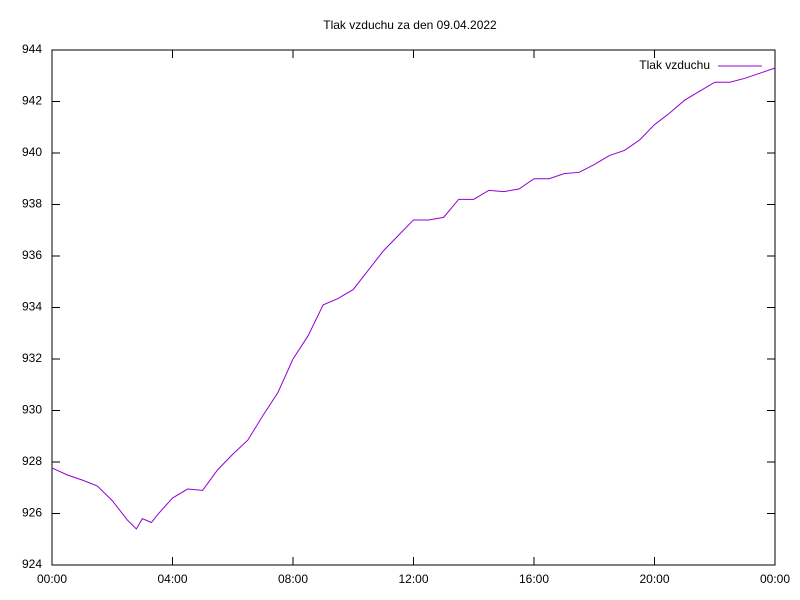  Describe the element at coordinates (413, 579) in the screenshot. I see `x-tick-label: 12:00` at that location.